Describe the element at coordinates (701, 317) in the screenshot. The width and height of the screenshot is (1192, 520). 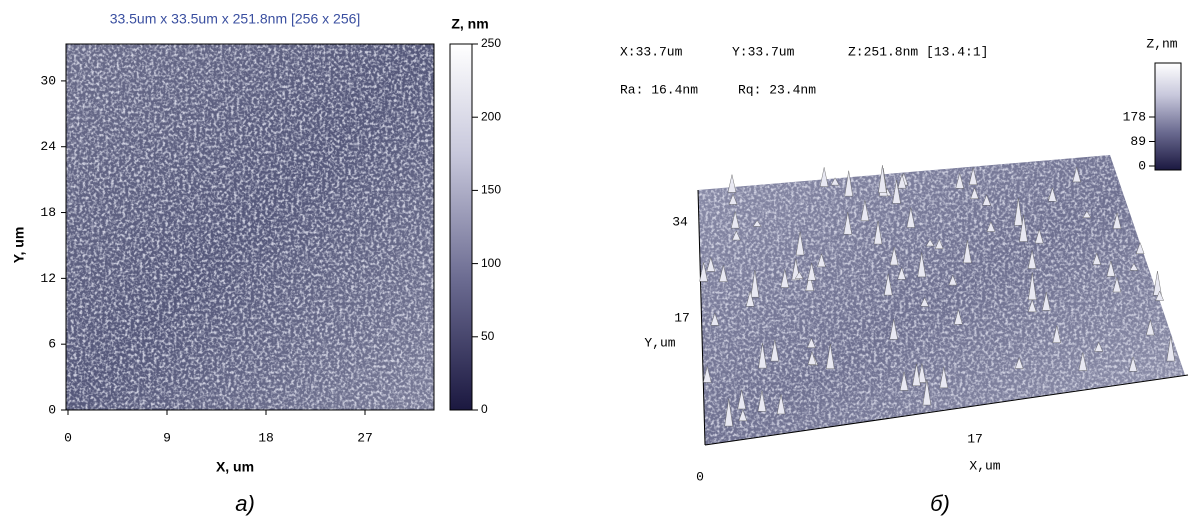
I see `y-axis-line` at that location.